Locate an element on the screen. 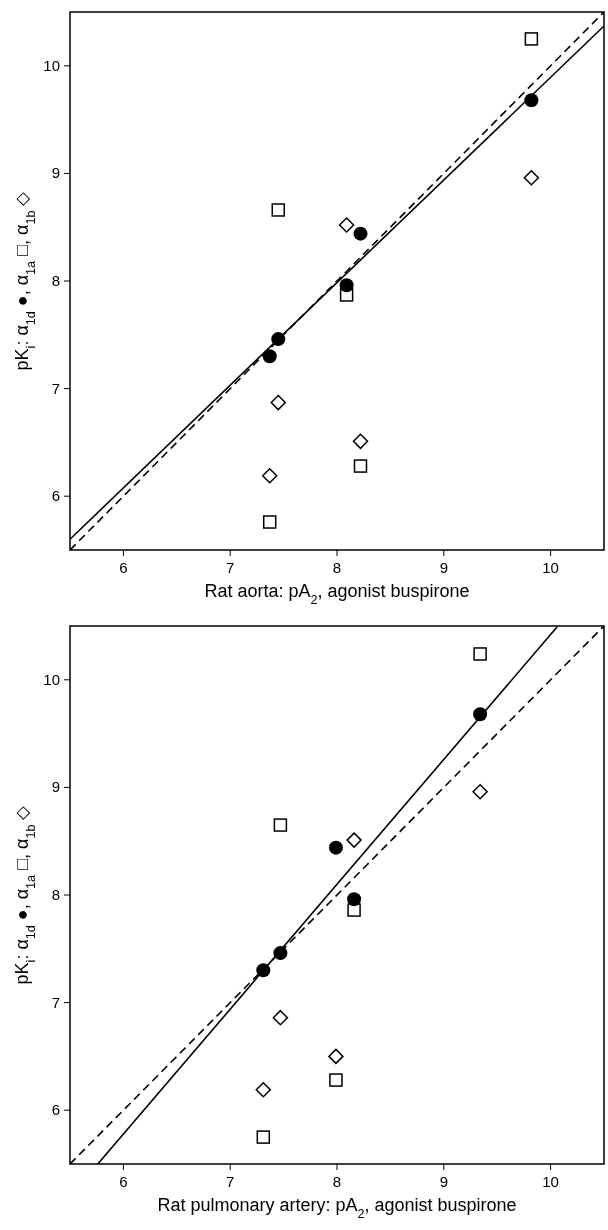 The width and height of the screenshot is (608, 1230). x-axis-title: Rat pulmonary artery: pA$_{2}$, agonist buspirone is located at coordinates (337, 1208).